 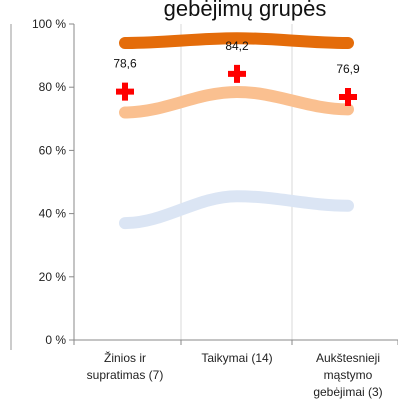 What do you see at coordinates (125, 366) in the screenshot?
I see `x-category-label: Žinios ir supratimas (7)` at bounding box center [125, 366].